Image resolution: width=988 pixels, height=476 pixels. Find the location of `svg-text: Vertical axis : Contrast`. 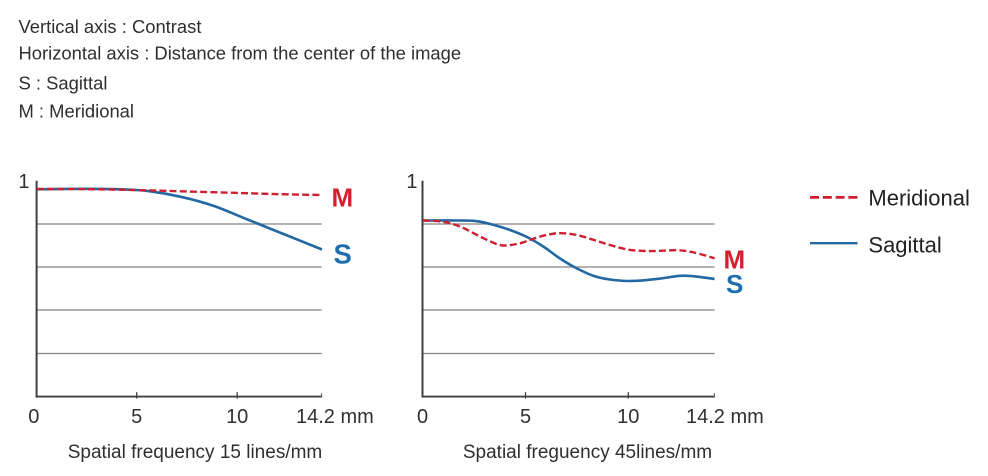

svg-text: Vertical axis : Contrast is located at coordinates (110, 26).